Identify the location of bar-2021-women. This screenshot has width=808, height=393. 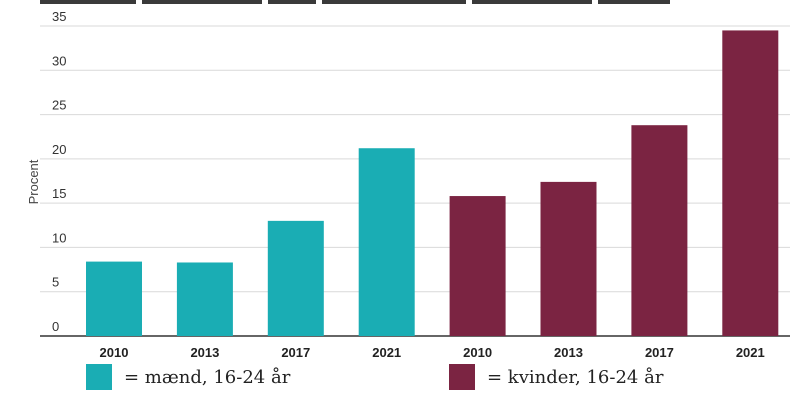
(750, 183).